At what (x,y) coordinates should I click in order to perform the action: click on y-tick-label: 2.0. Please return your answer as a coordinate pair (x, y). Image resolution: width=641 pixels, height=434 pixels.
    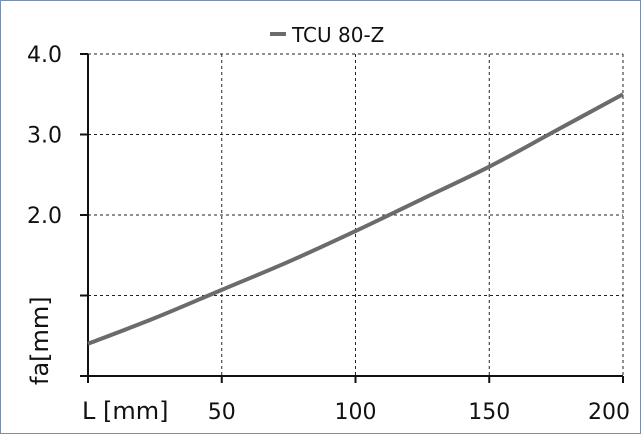
    Looking at the image, I should click on (44, 216).